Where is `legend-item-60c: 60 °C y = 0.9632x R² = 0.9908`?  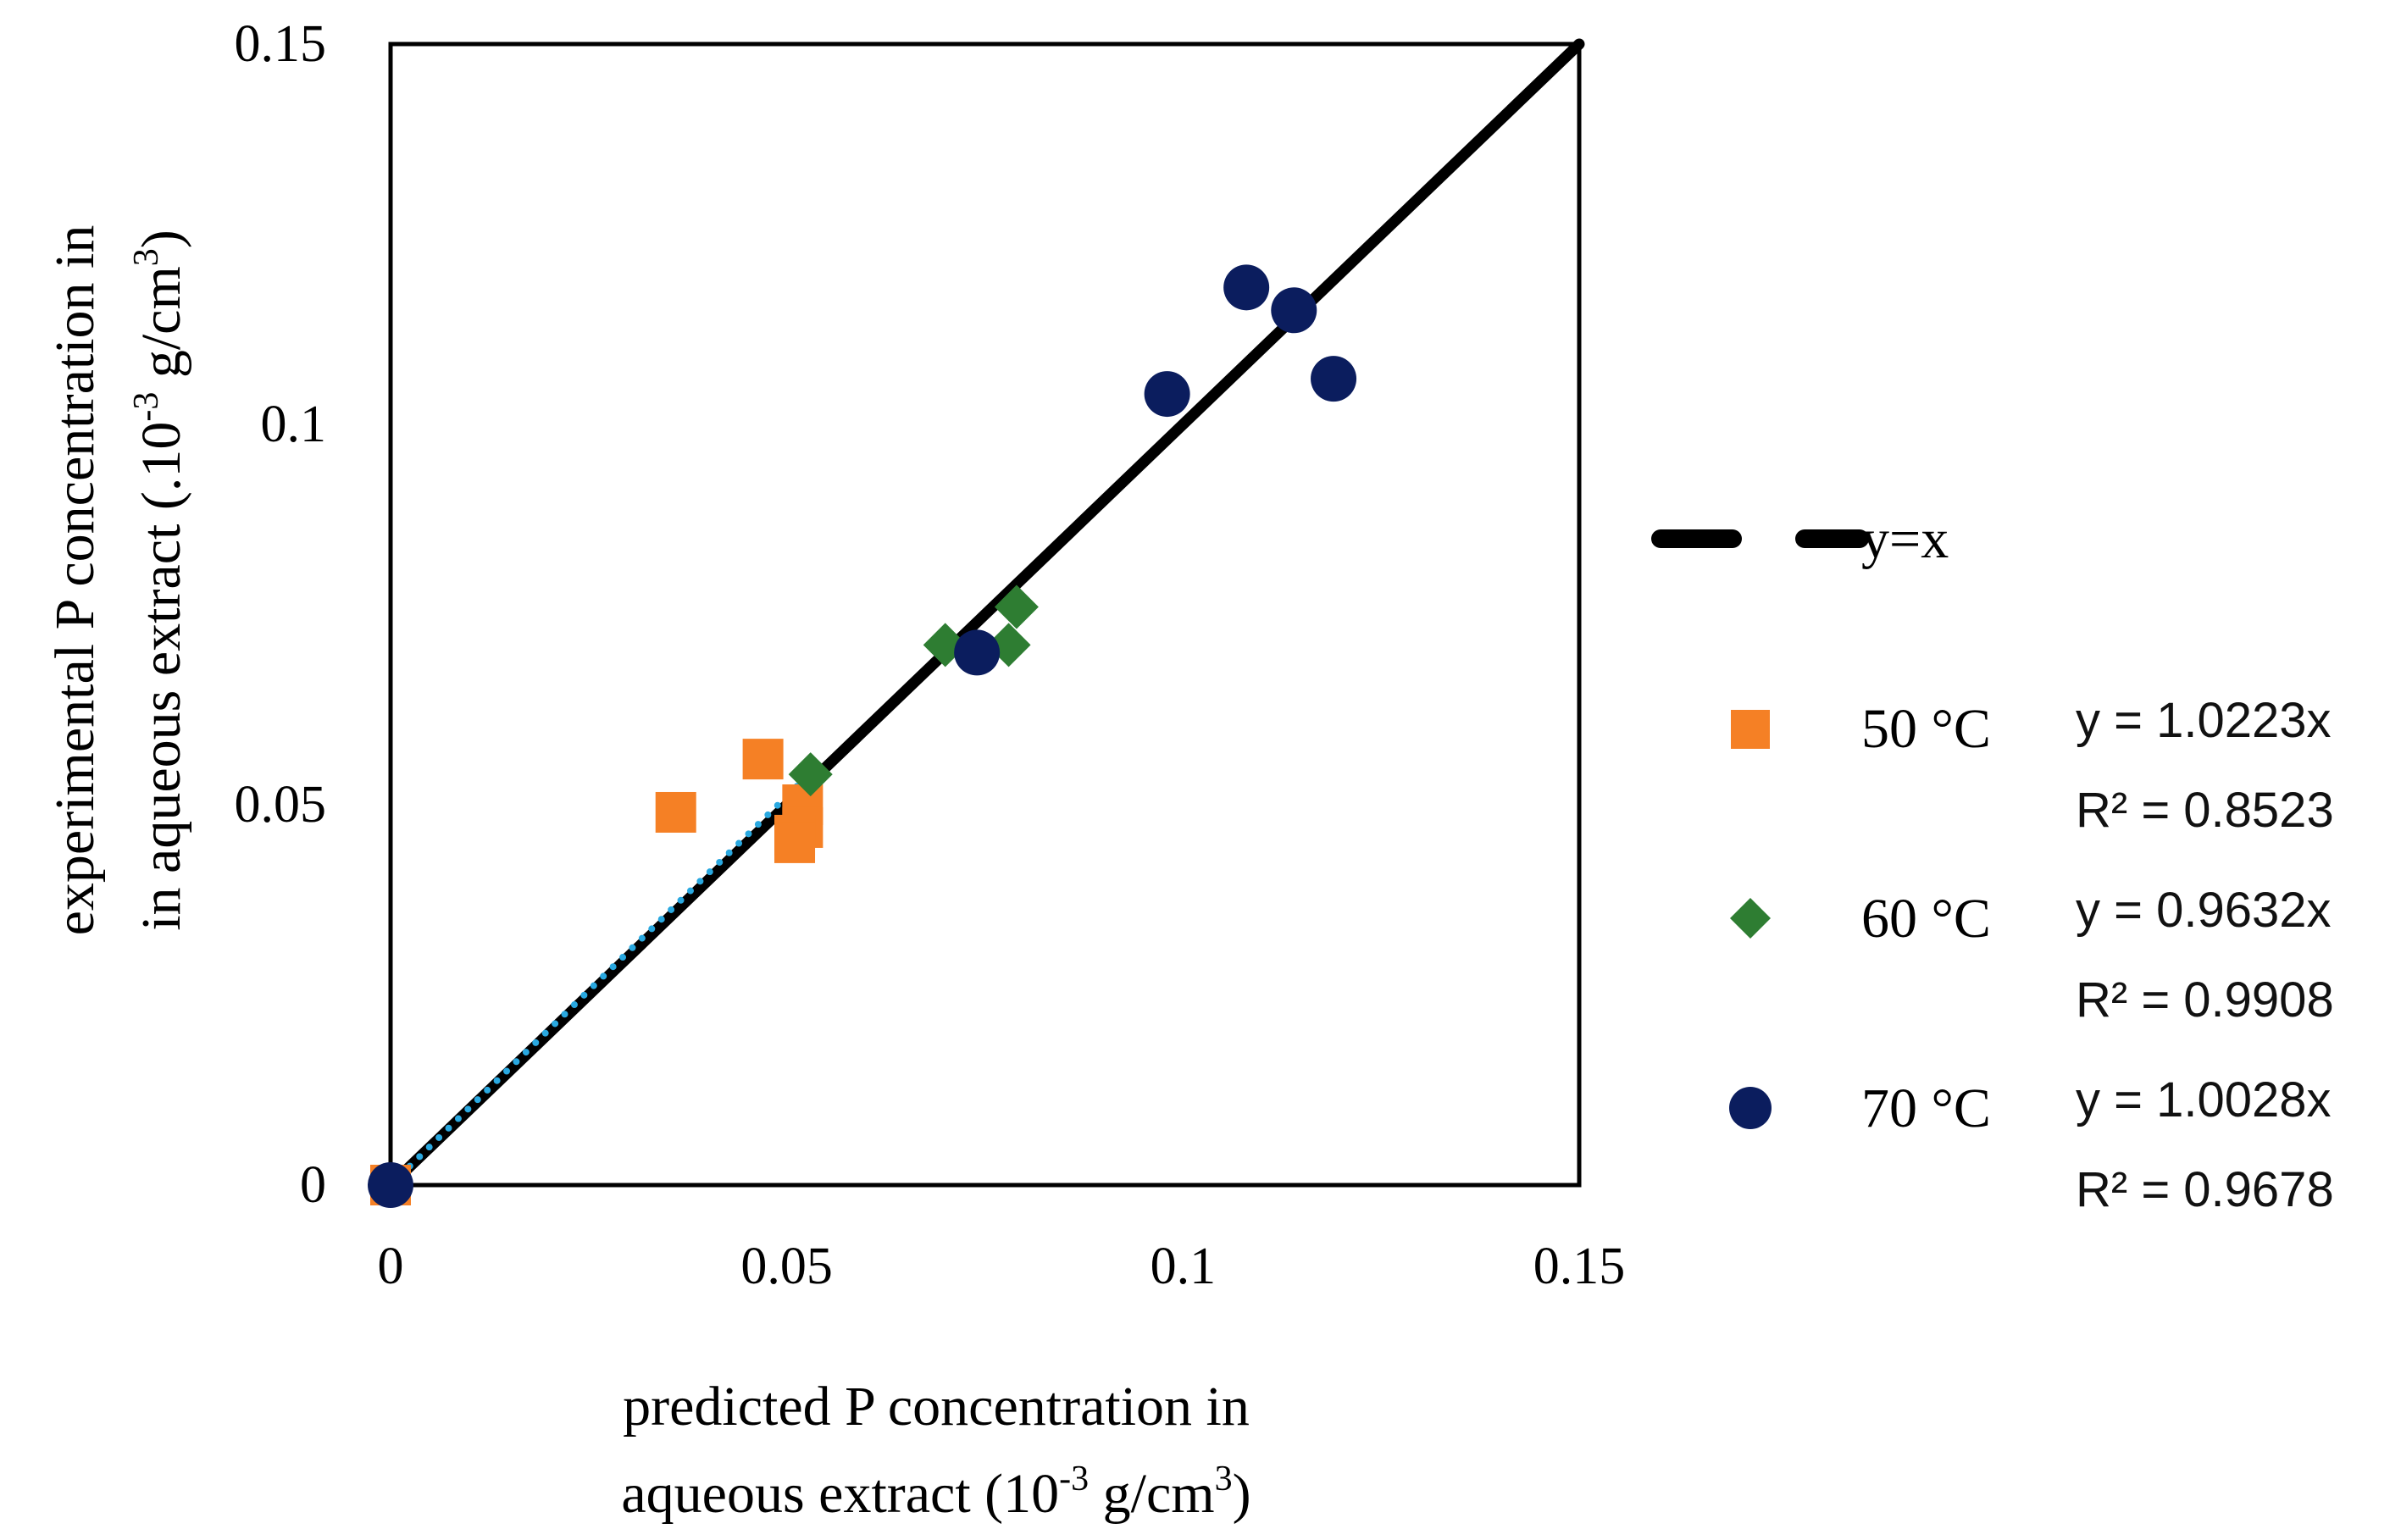
legend-item-60c: 60 °C y = 0.9632x R² = 0.9908 is located at coordinates (2032, 955).